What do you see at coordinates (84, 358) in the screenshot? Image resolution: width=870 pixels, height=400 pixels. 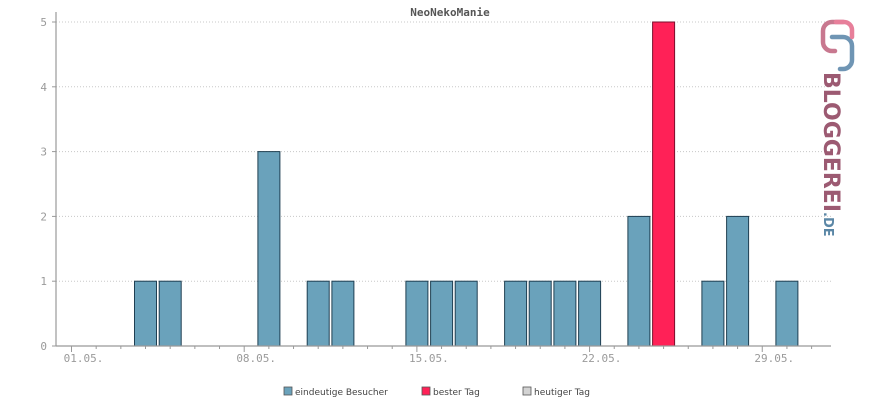 I see `x-tick-label: 01.05.` at bounding box center [84, 358].